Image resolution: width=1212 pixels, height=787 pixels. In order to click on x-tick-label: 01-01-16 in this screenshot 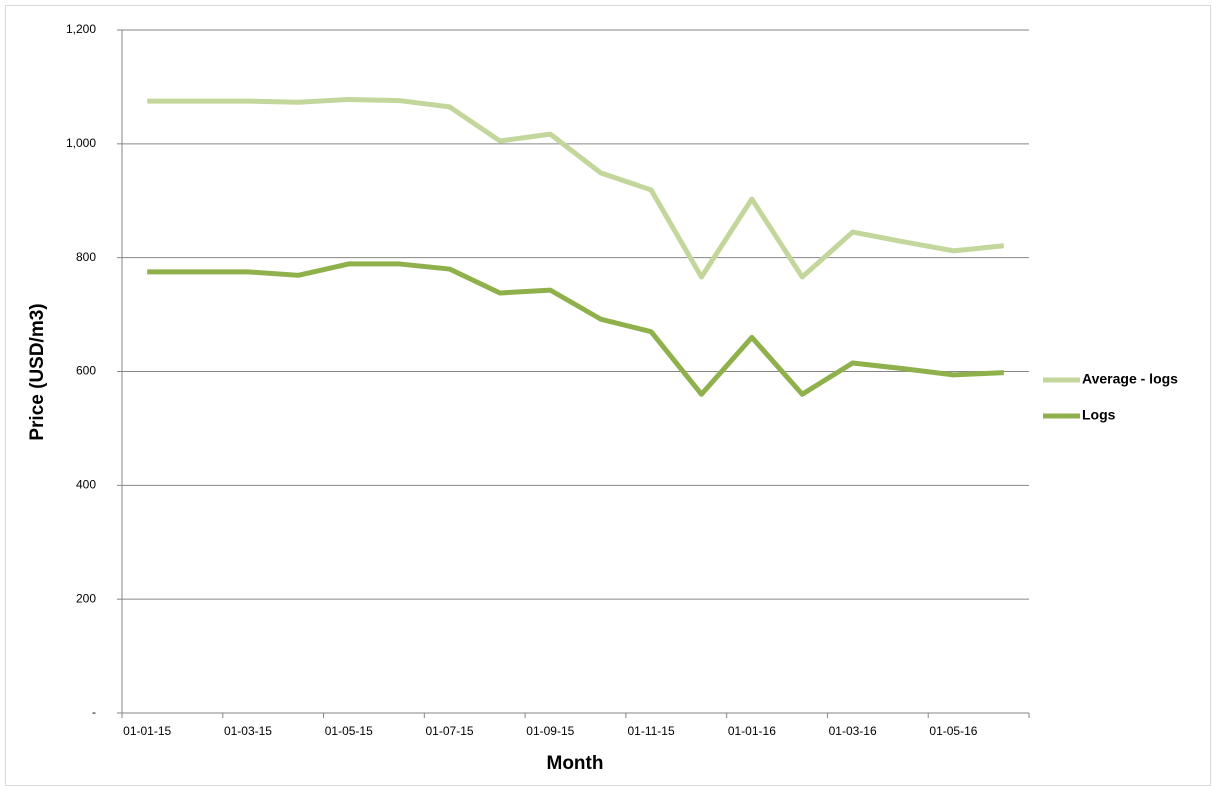, I will do `click(752, 731)`.